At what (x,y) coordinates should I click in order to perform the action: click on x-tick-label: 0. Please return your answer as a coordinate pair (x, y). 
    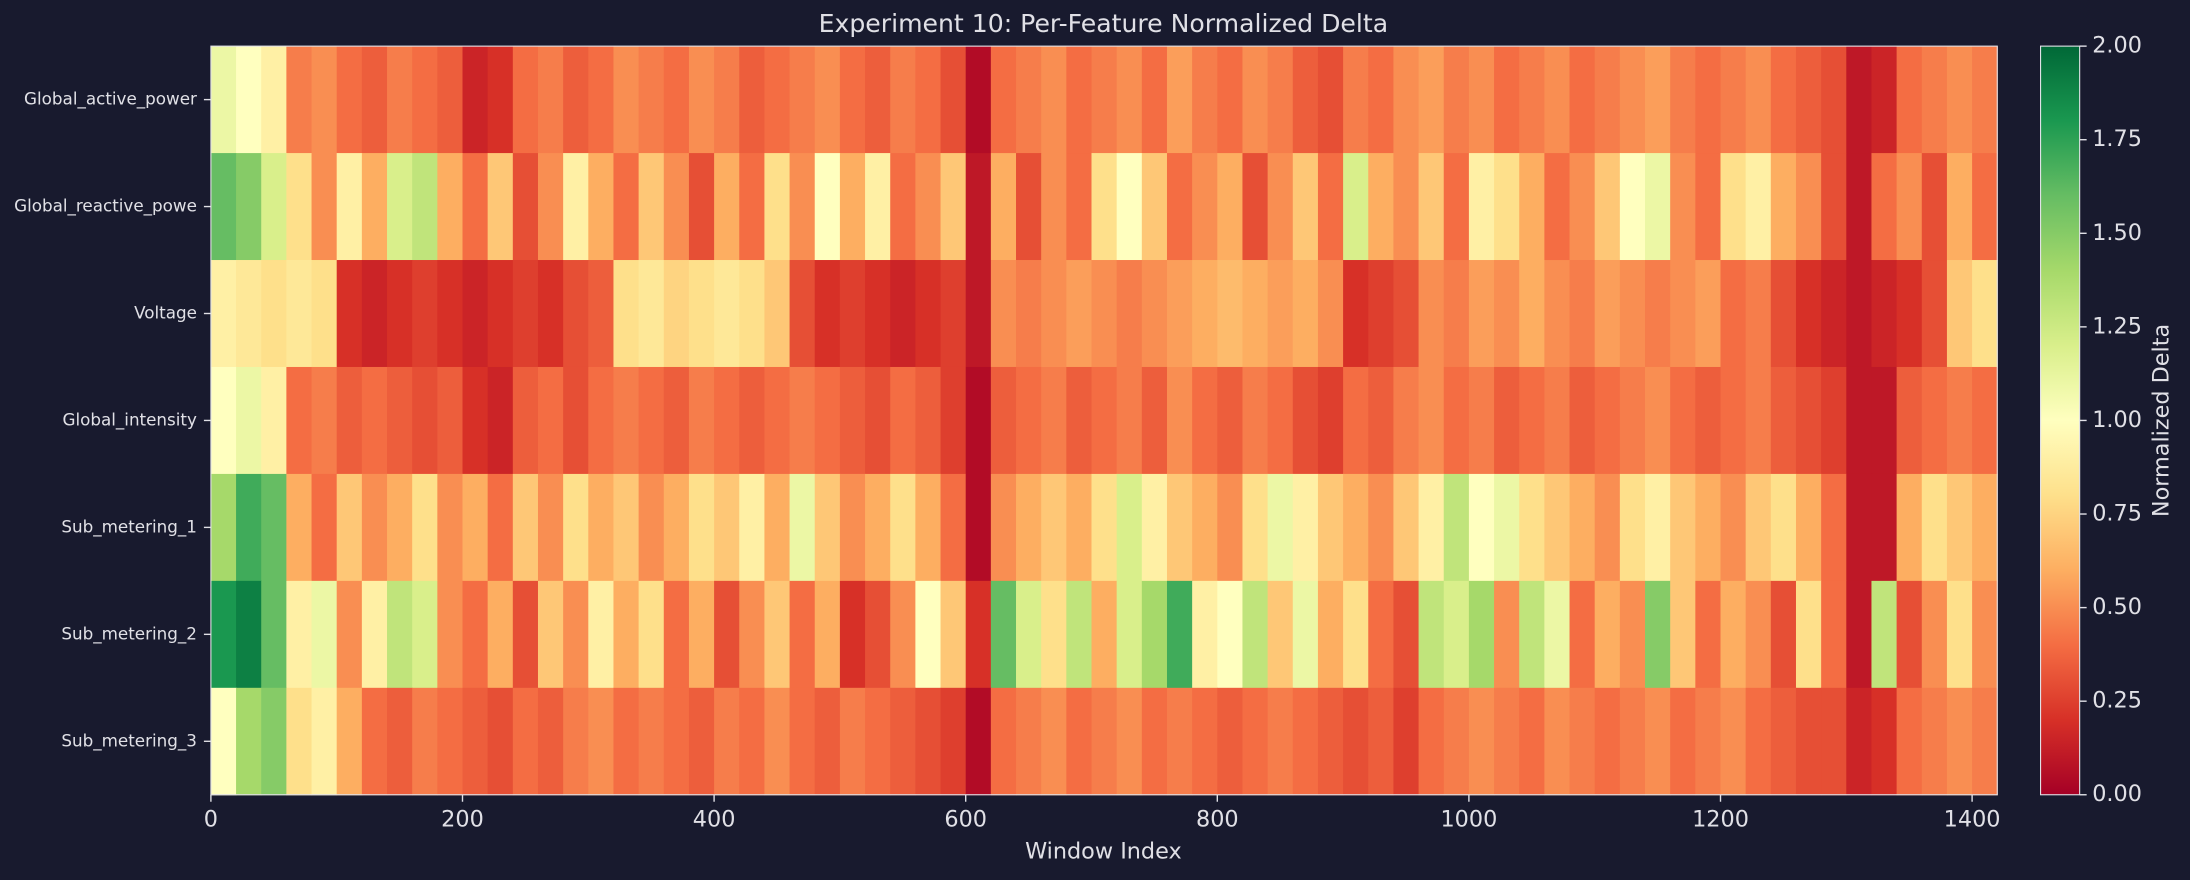
    Looking at the image, I should click on (211, 819).